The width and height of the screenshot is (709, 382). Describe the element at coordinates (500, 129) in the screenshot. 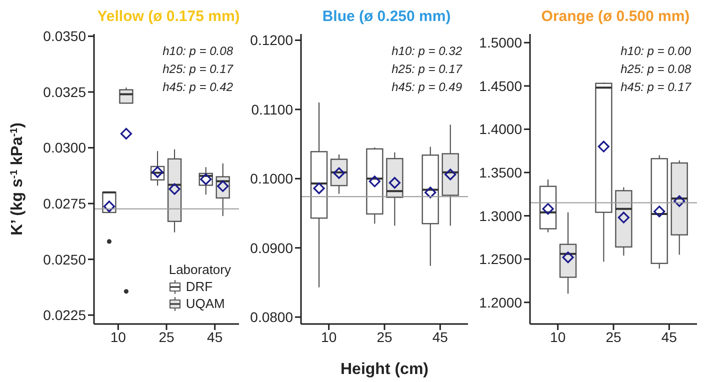

I see `y-tick-label: 1.4000` at that location.